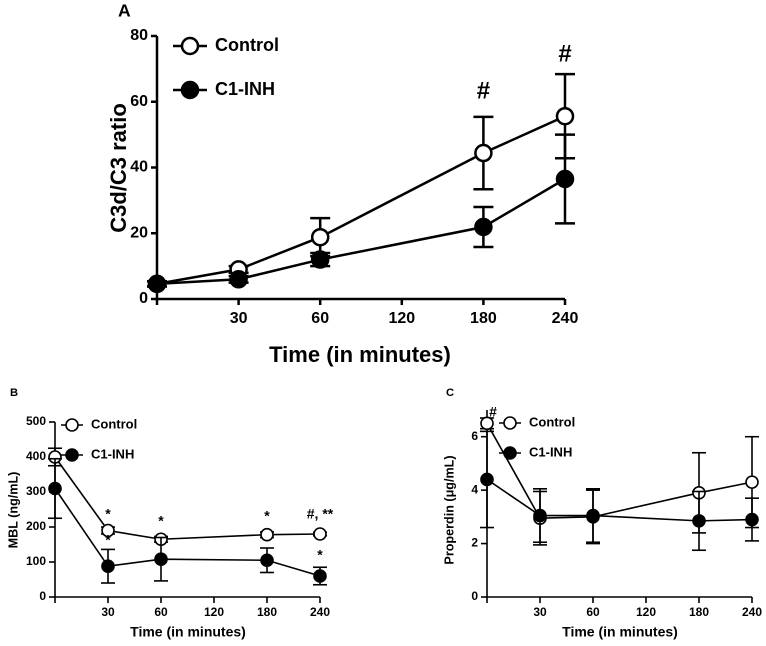 Image resolution: width=766 pixels, height=646 pixels. I want to click on y-tick-label: 300, so click(36, 491).